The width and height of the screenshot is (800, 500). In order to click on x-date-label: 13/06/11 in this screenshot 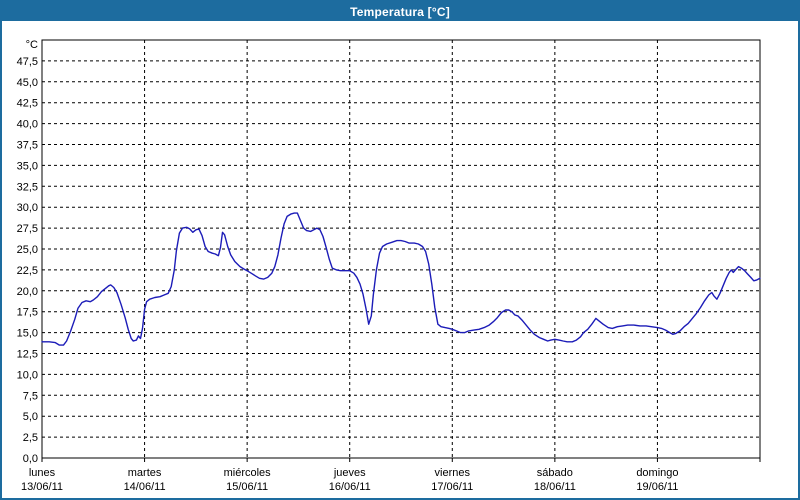, I will do `click(42, 487)`.